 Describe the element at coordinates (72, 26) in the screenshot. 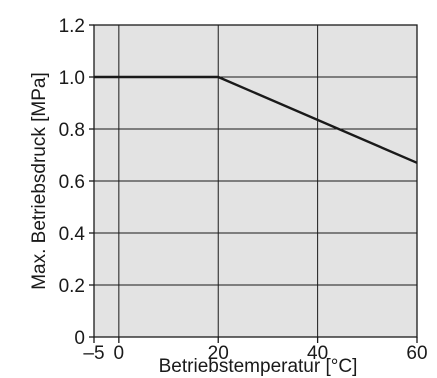

I see `y-tick-label: 1.2` at that location.